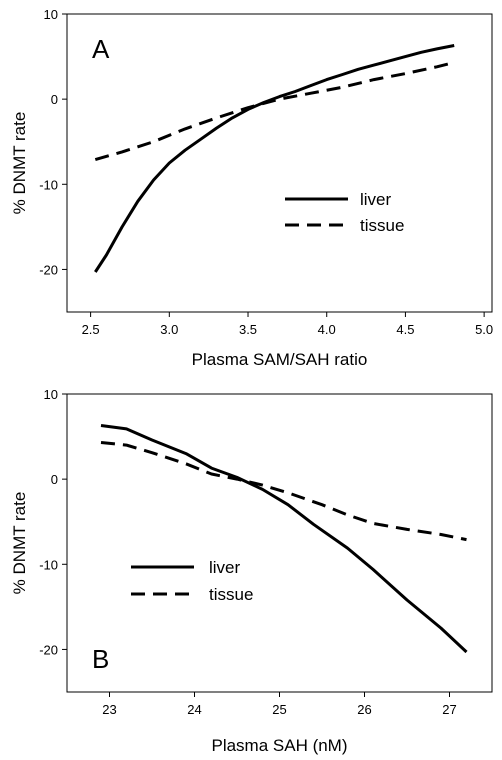  I want to click on x-axis-label: Plasma SAH (nM), so click(279, 745).